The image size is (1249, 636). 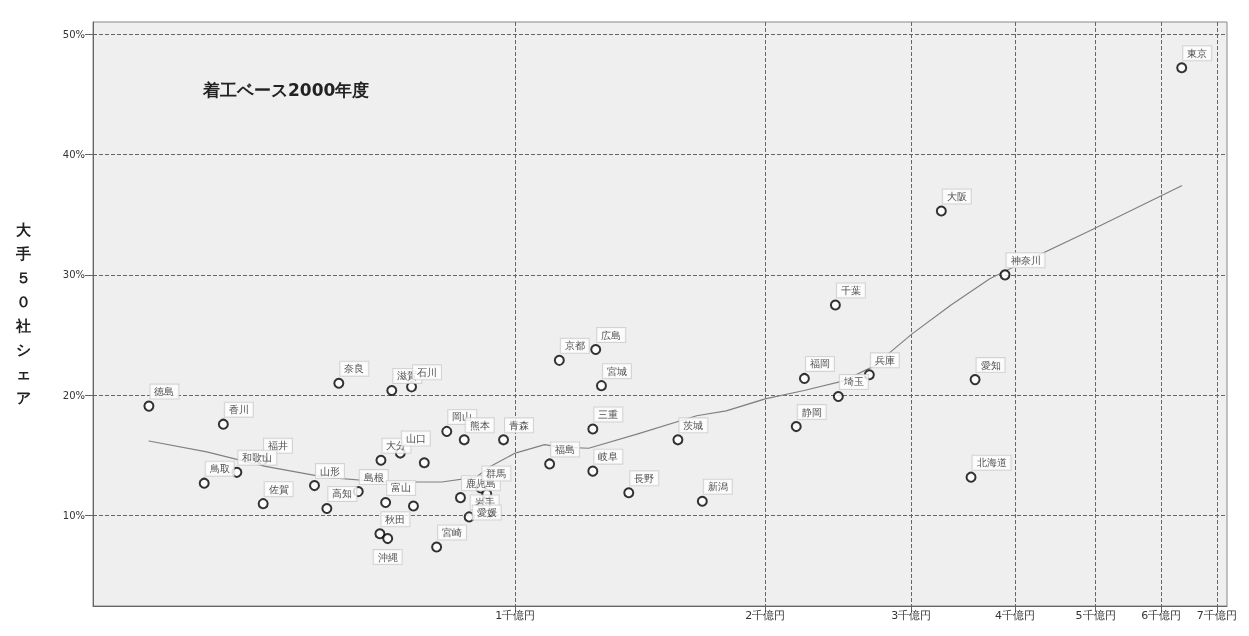 What do you see at coordinates (396, 446) in the screenshot?
I see `data-label: 大分` at bounding box center [396, 446].